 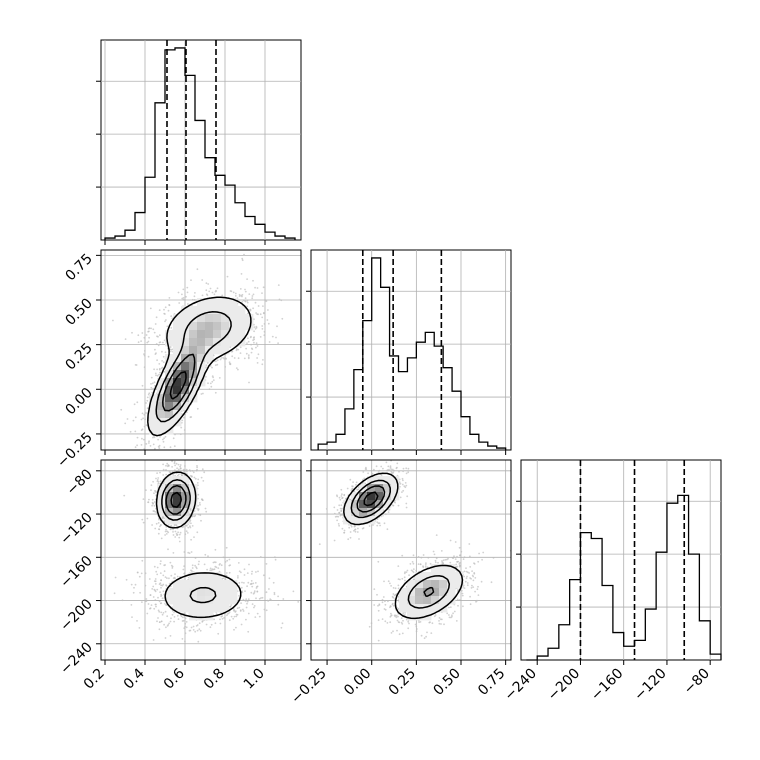 I want to click on panel-frame, so click(x=201, y=350).